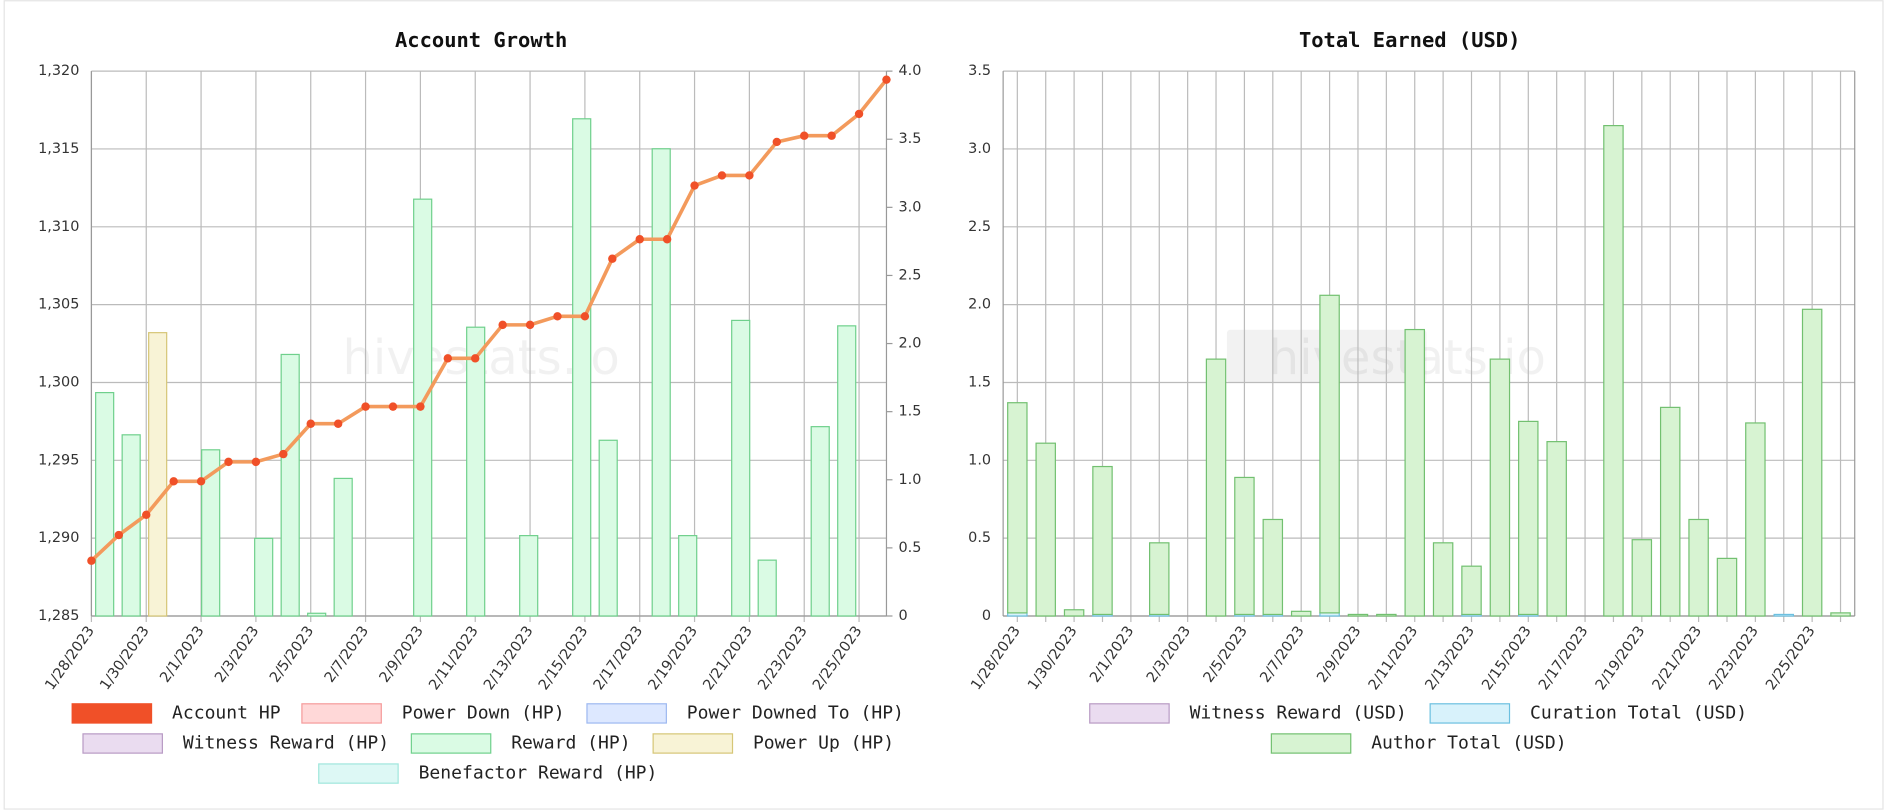 Image resolution: width=1886 pixels, height=811 pixels. Describe the element at coordinates (909, 139) in the screenshot. I see `y2-tick-label: 3.5` at that location.